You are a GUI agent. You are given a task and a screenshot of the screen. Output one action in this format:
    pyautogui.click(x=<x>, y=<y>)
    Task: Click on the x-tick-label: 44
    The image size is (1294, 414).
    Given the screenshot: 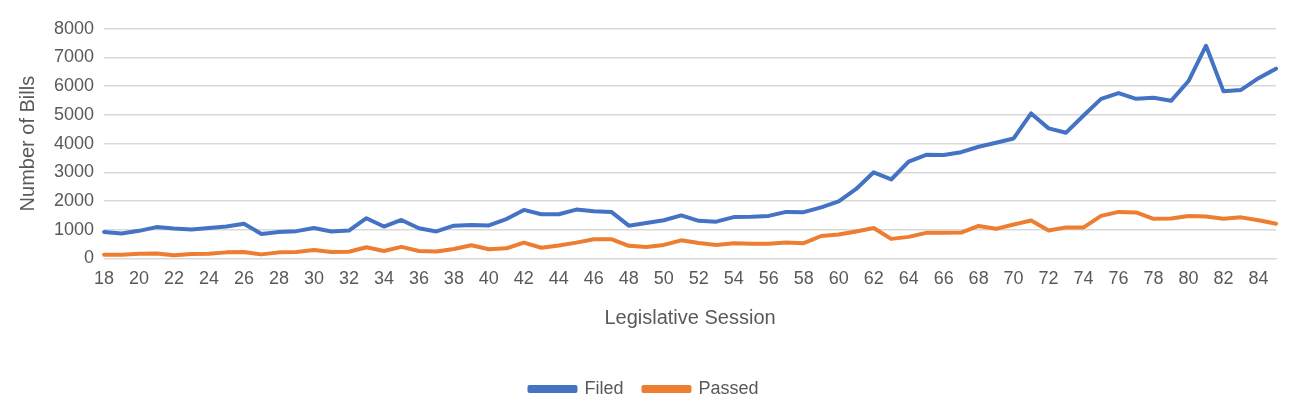 What is the action you would take?
    pyautogui.click(x=558, y=278)
    